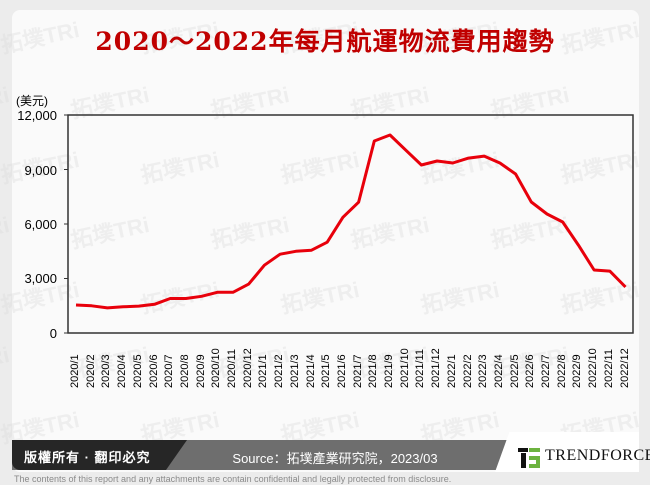 This screenshot has height=485, width=650. Describe the element at coordinates (40, 224) in the screenshot. I see `y-tick-label: 6,000` at that location.